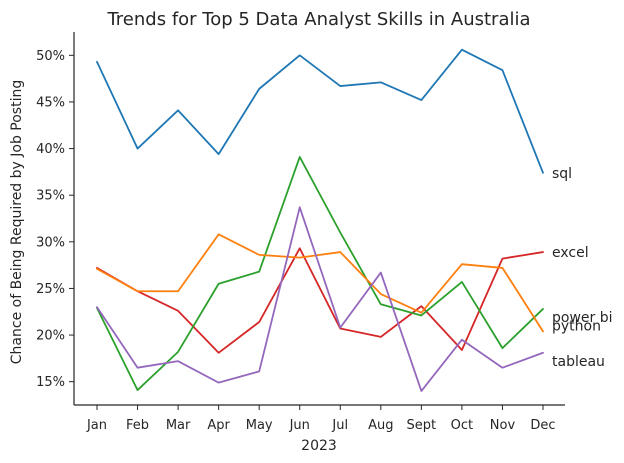  What do you see at coordinates (218, 425) in the screenshot?
I see `x-tick-label: Apr` at bounding box center [218, 425].